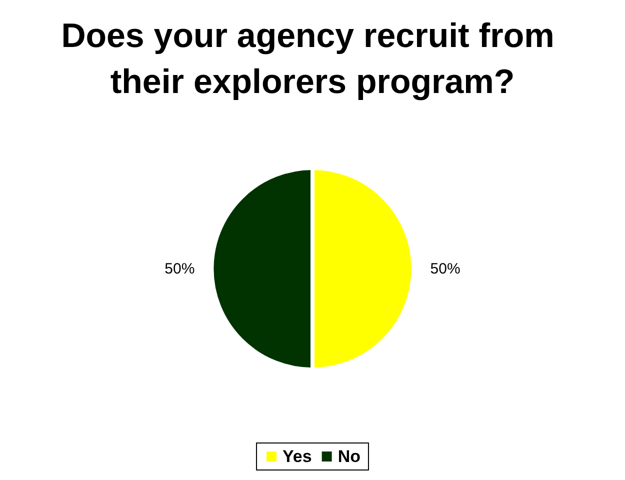  What do you see at coordinates (297, 456) in the screenshot?
I see `legend-label: Yes` at bounding box center [297, 456].